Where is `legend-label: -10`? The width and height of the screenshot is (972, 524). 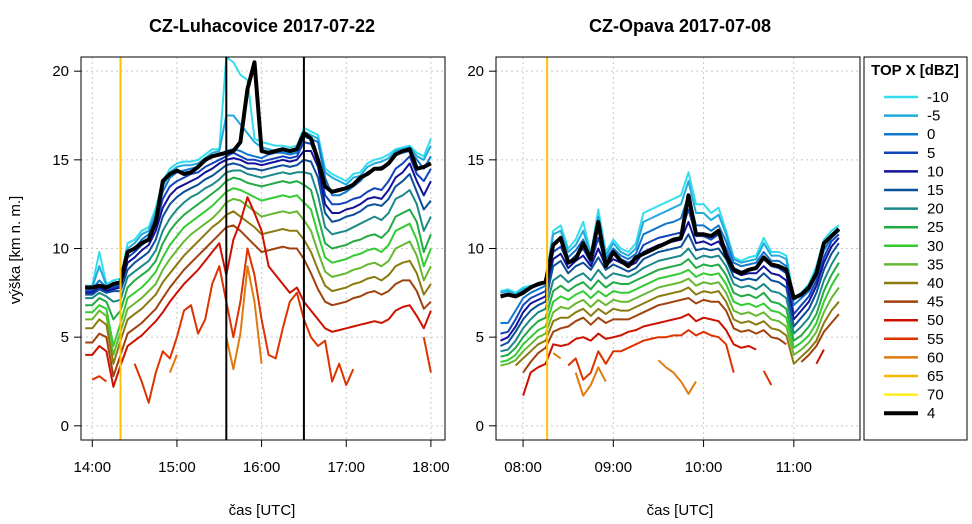 legend-label: -10 is located at coordinates (938, 97).